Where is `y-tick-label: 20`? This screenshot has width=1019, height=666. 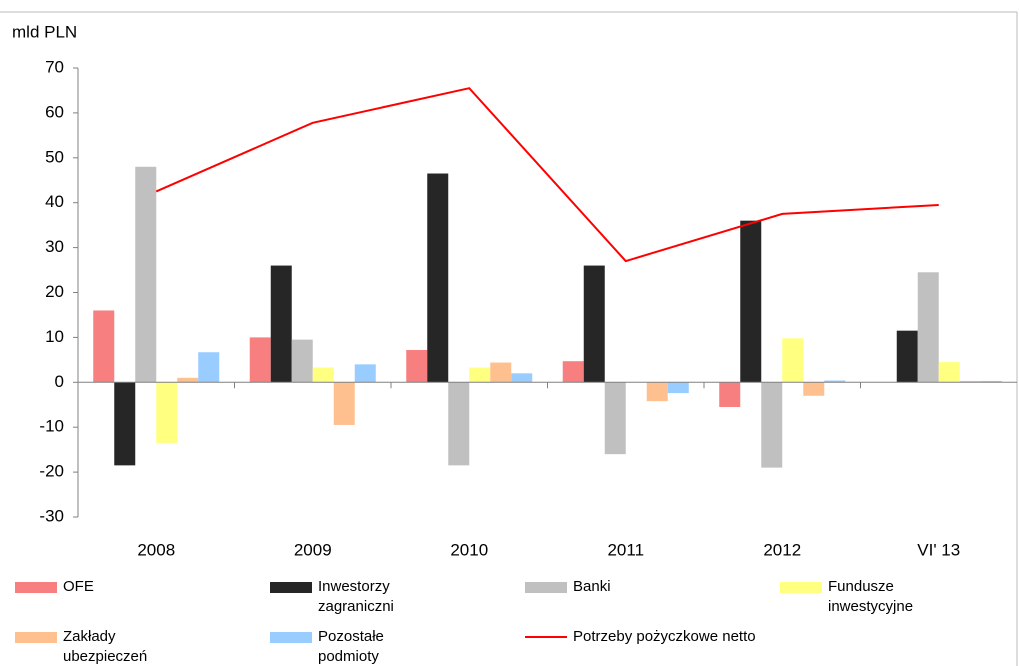 y-tick-label: 20 is located at coordinates (54, 291).